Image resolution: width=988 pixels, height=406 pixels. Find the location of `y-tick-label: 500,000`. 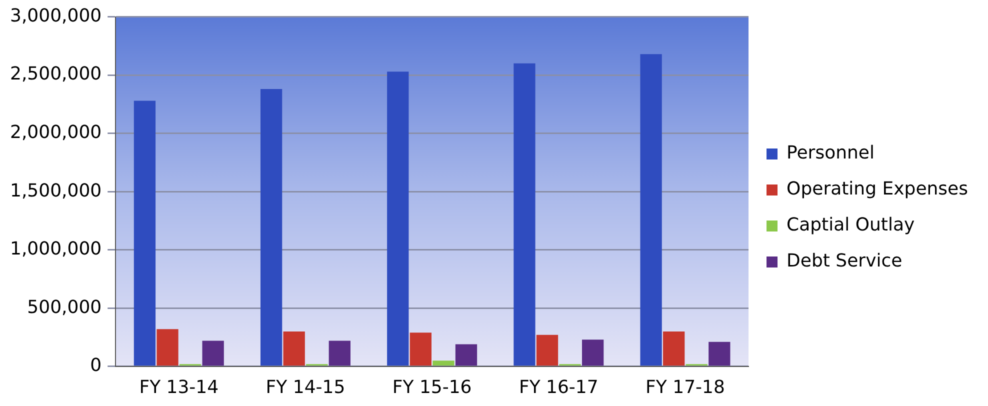

y-tick-label: 500,000 is located at coordinates (64, 307).